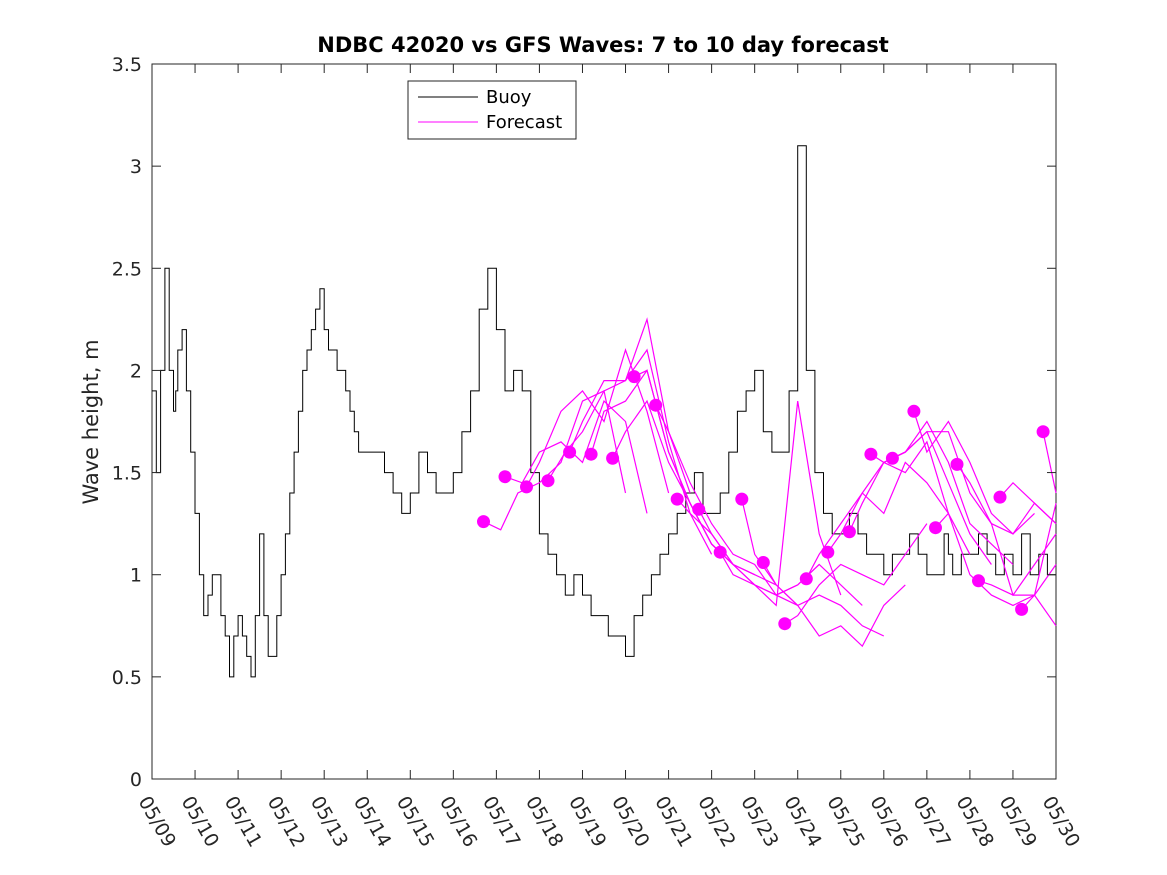 The height and width of the screenshot is (875, 1167). I want to click on legend-buoy-label: Buoy, so click(509, 97).